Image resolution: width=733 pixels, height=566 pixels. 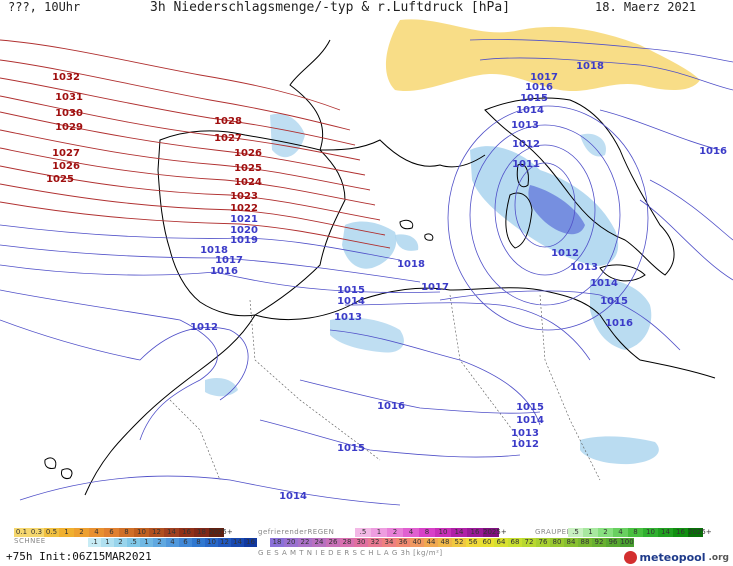 I want to click on legend-swatch: 92, so click(x=599, y=542).